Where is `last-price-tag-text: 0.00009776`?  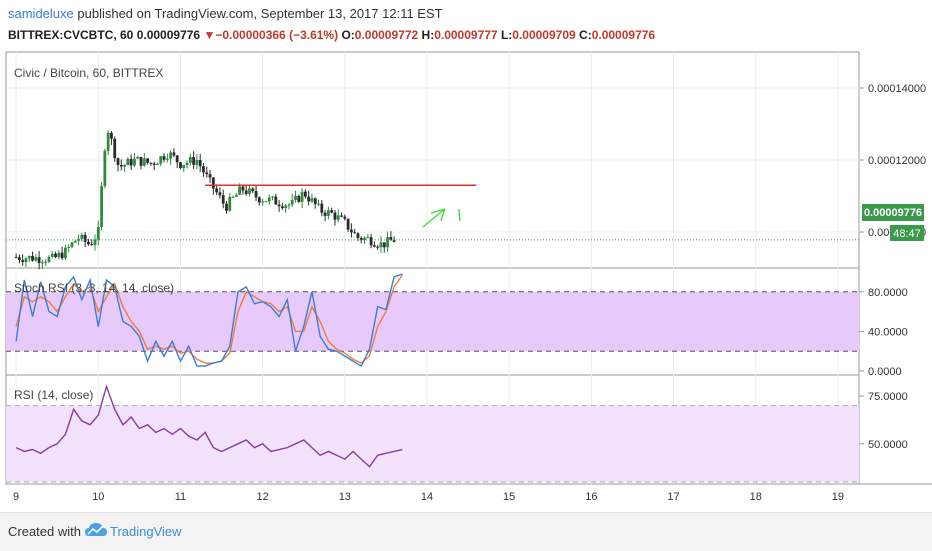
last-price-tag-text: 0.00009776 is located at coordinates (893, 213).